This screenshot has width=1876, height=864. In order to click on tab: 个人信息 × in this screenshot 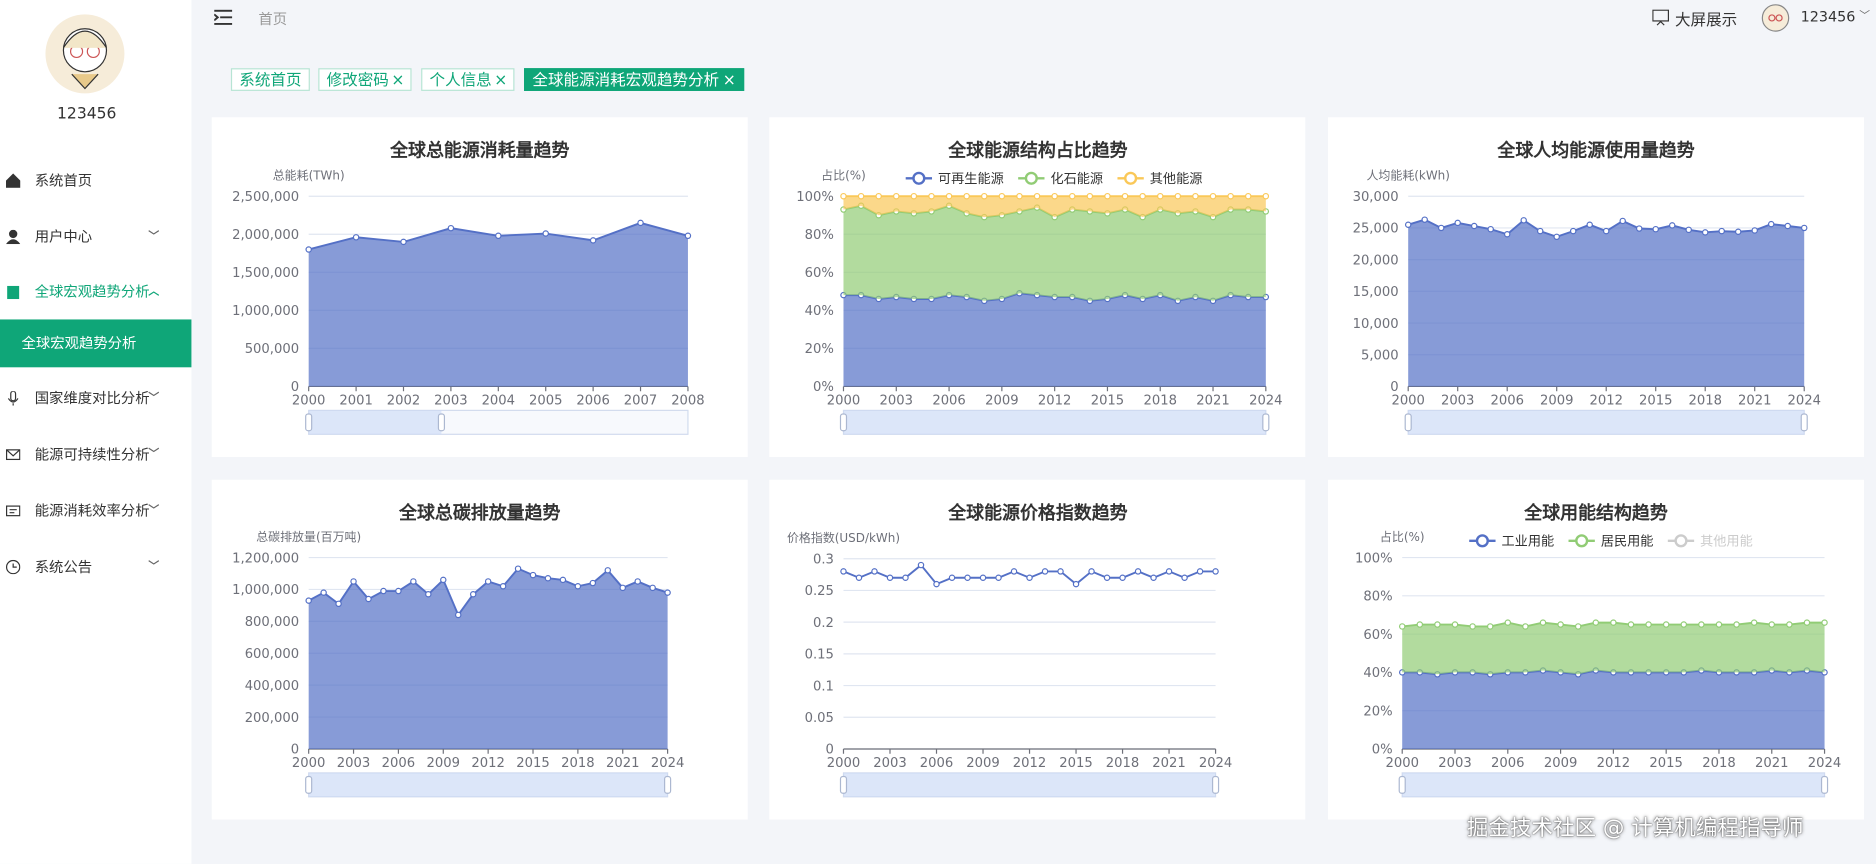, I will do `click(468, 79)`.